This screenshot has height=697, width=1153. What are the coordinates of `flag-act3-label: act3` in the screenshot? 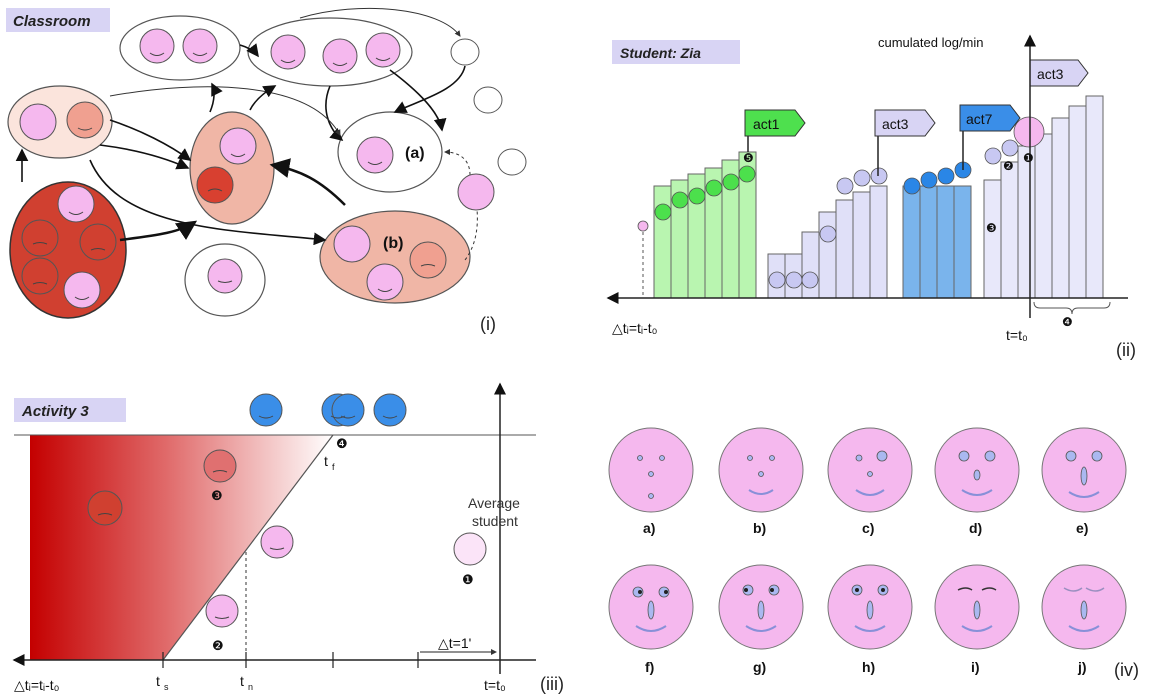 It's located at (895, 124).